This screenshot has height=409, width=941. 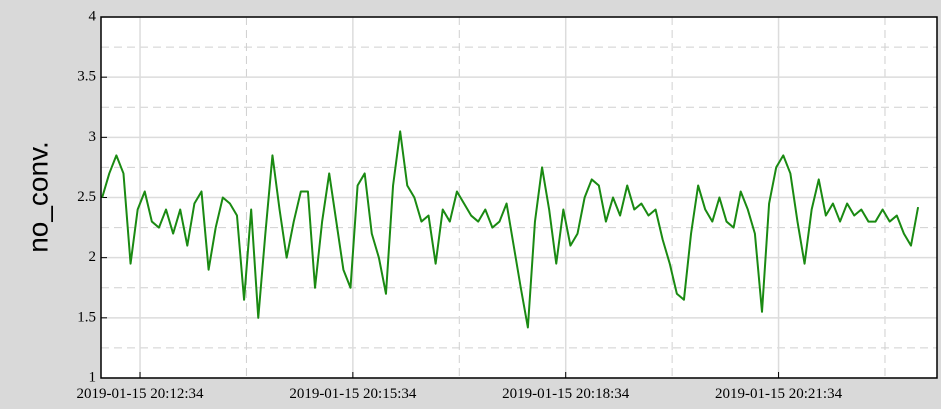 I want to click on x-tick-label: 2019-01-15 20:21:34, so click(x=779, y=394).